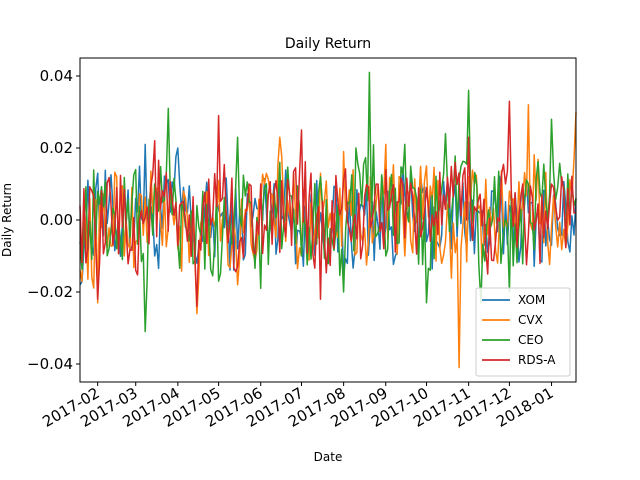 The height and width of the screenshot is (480, 640). I want to click on y-tick-label: 0.02, so click(56, 148).